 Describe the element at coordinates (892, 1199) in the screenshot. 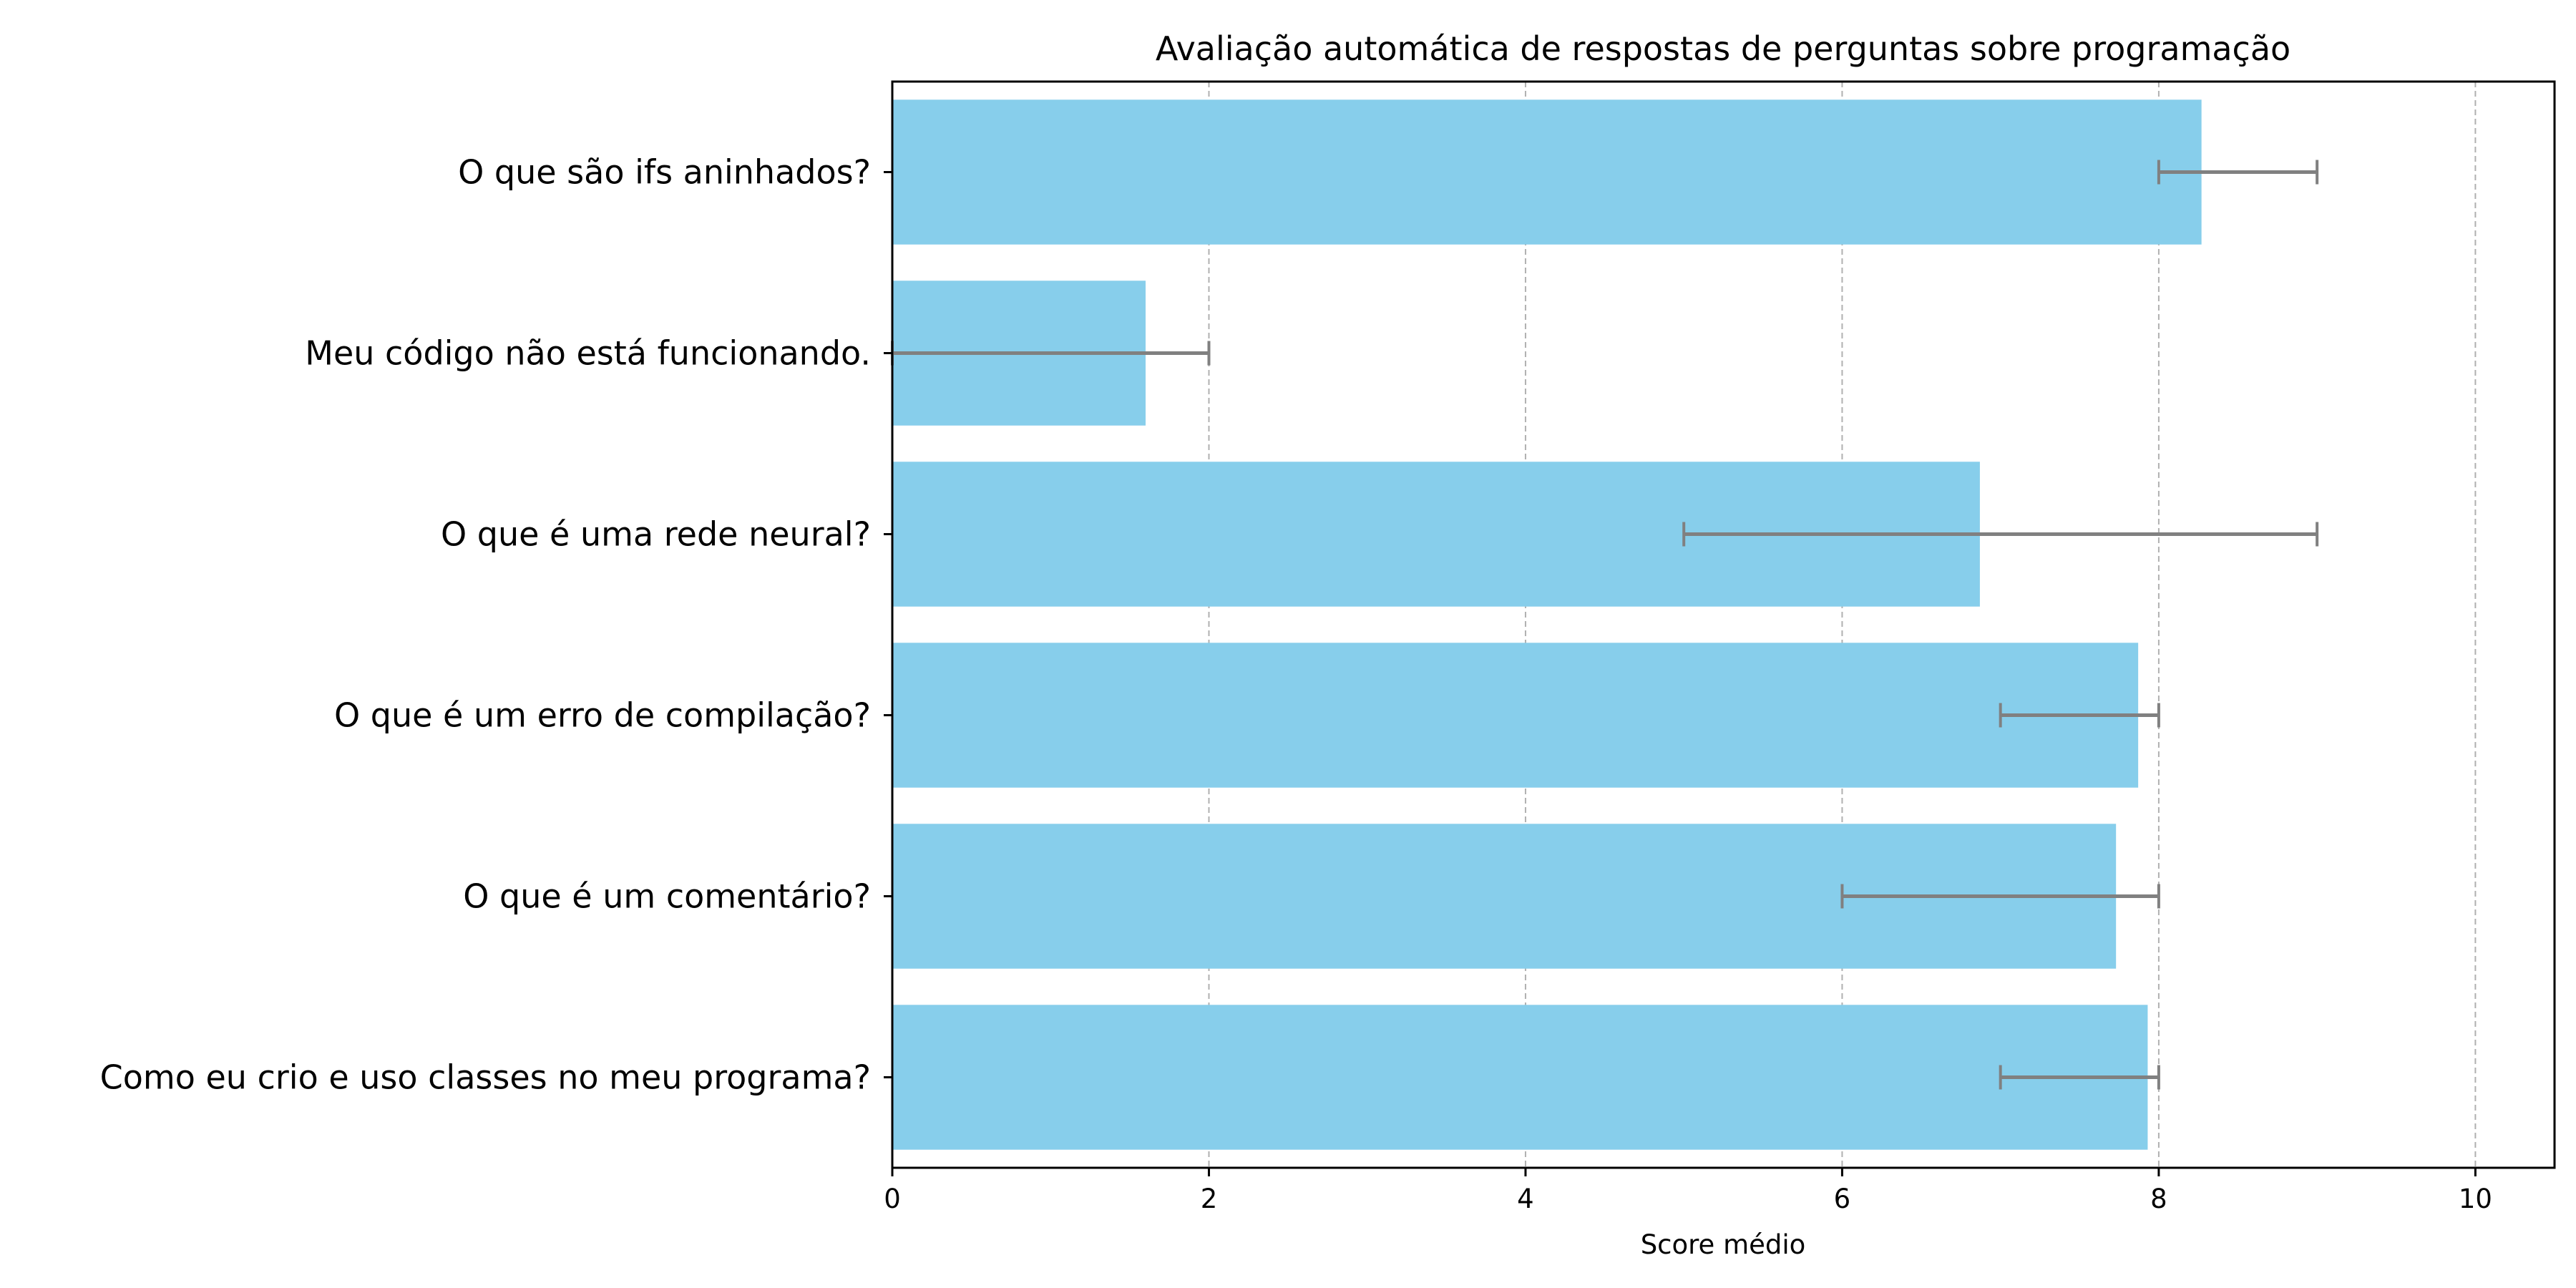

I see `x-tick-label: 0` at that location.